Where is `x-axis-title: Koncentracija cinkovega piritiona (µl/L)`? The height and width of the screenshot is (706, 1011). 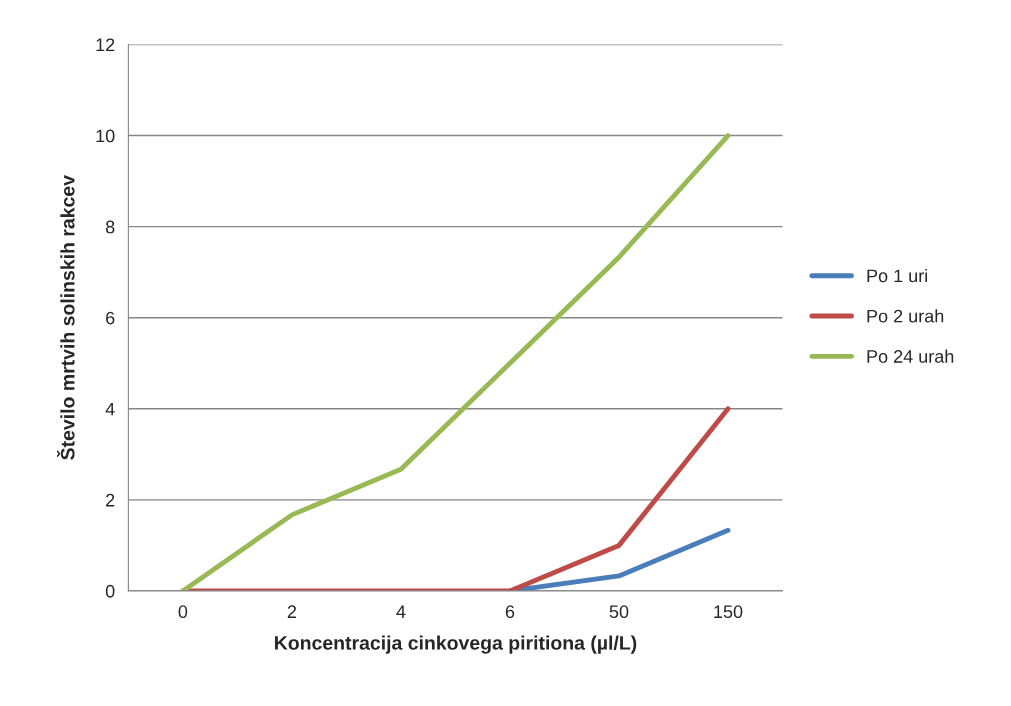 x-axis-title: Koncentracija cinkovega piritiona (µl/L) is located at coordinates (456, 644).